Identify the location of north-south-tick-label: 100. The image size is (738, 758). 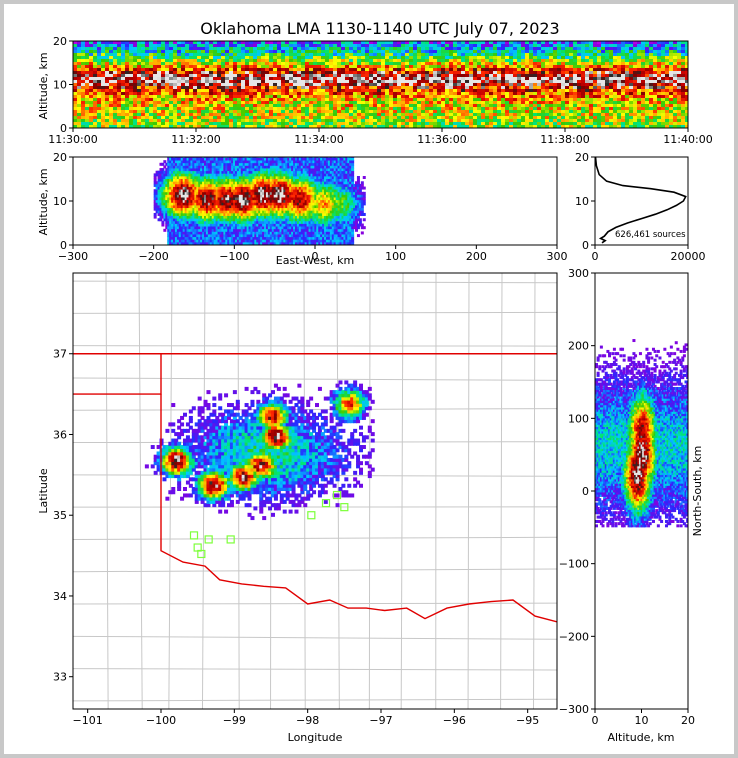
(578, 418).